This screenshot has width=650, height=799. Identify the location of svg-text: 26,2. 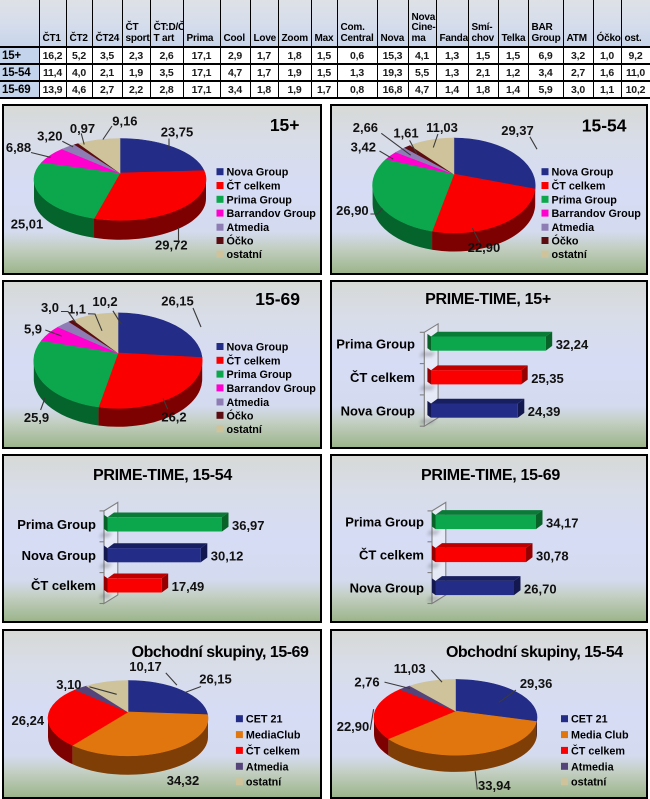
(173, 417).